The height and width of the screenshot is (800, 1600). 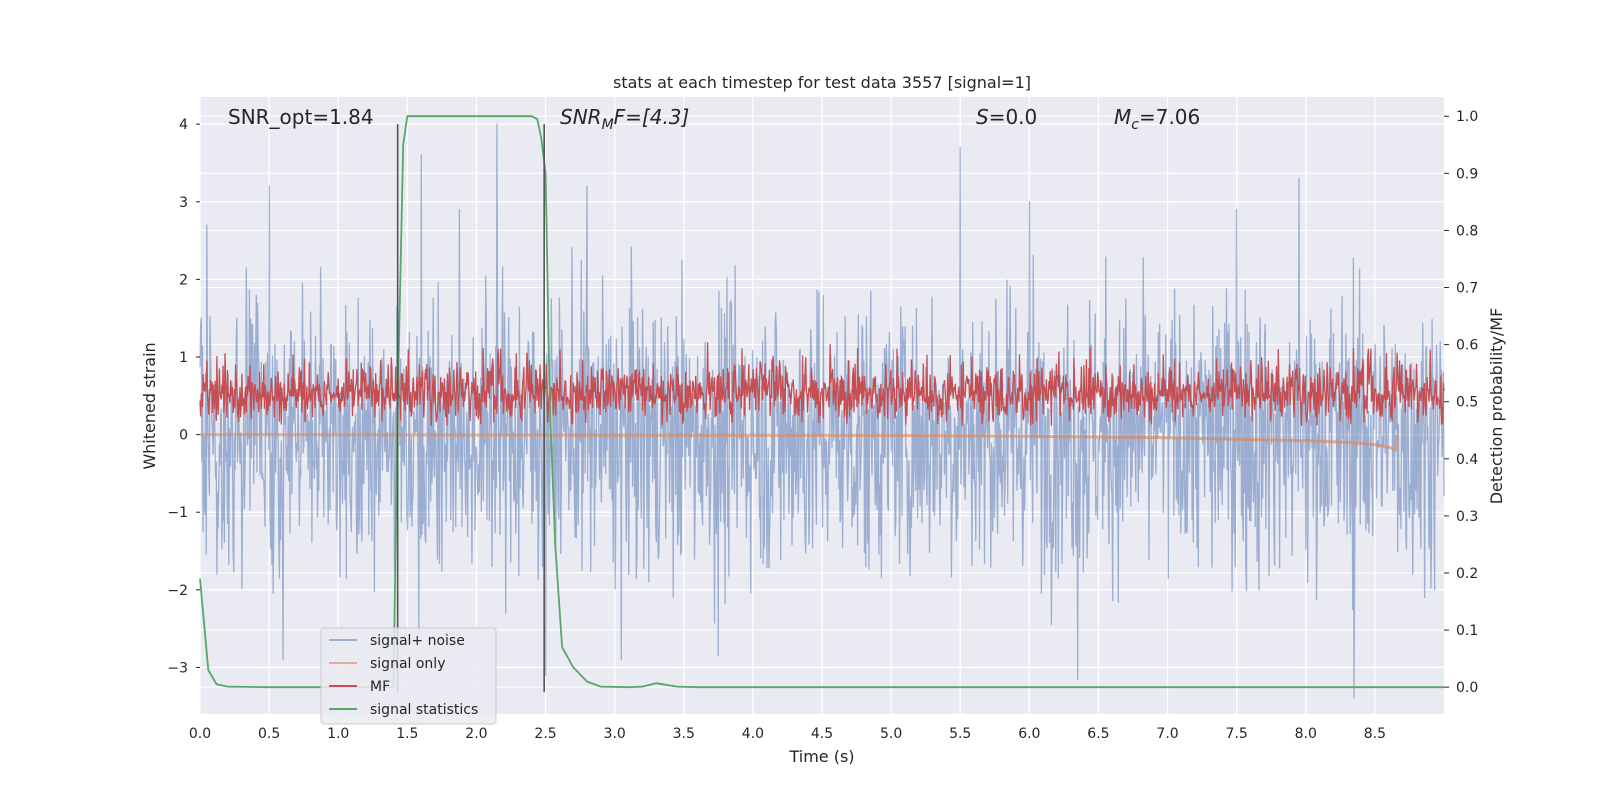 I want to click on x-tick-label: 6.5, so click(x=1098, y=734).